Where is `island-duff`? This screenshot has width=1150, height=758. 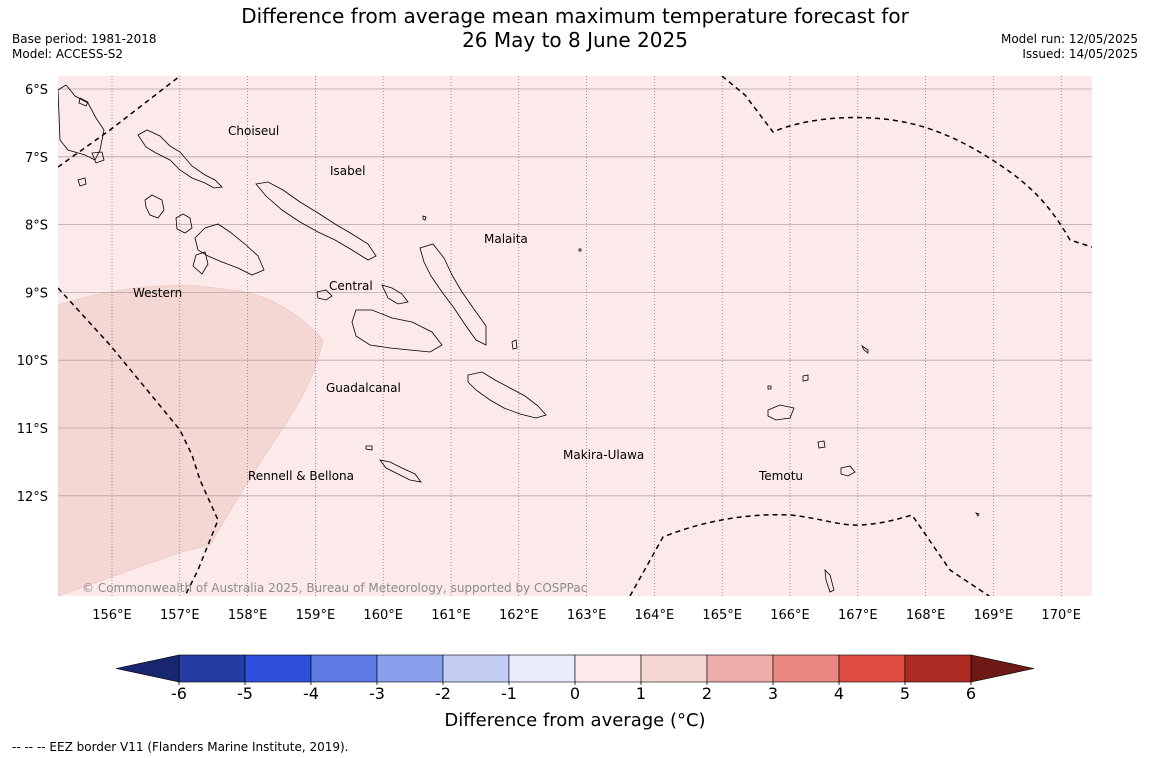
island-duff is located at coordinates (864, 349).